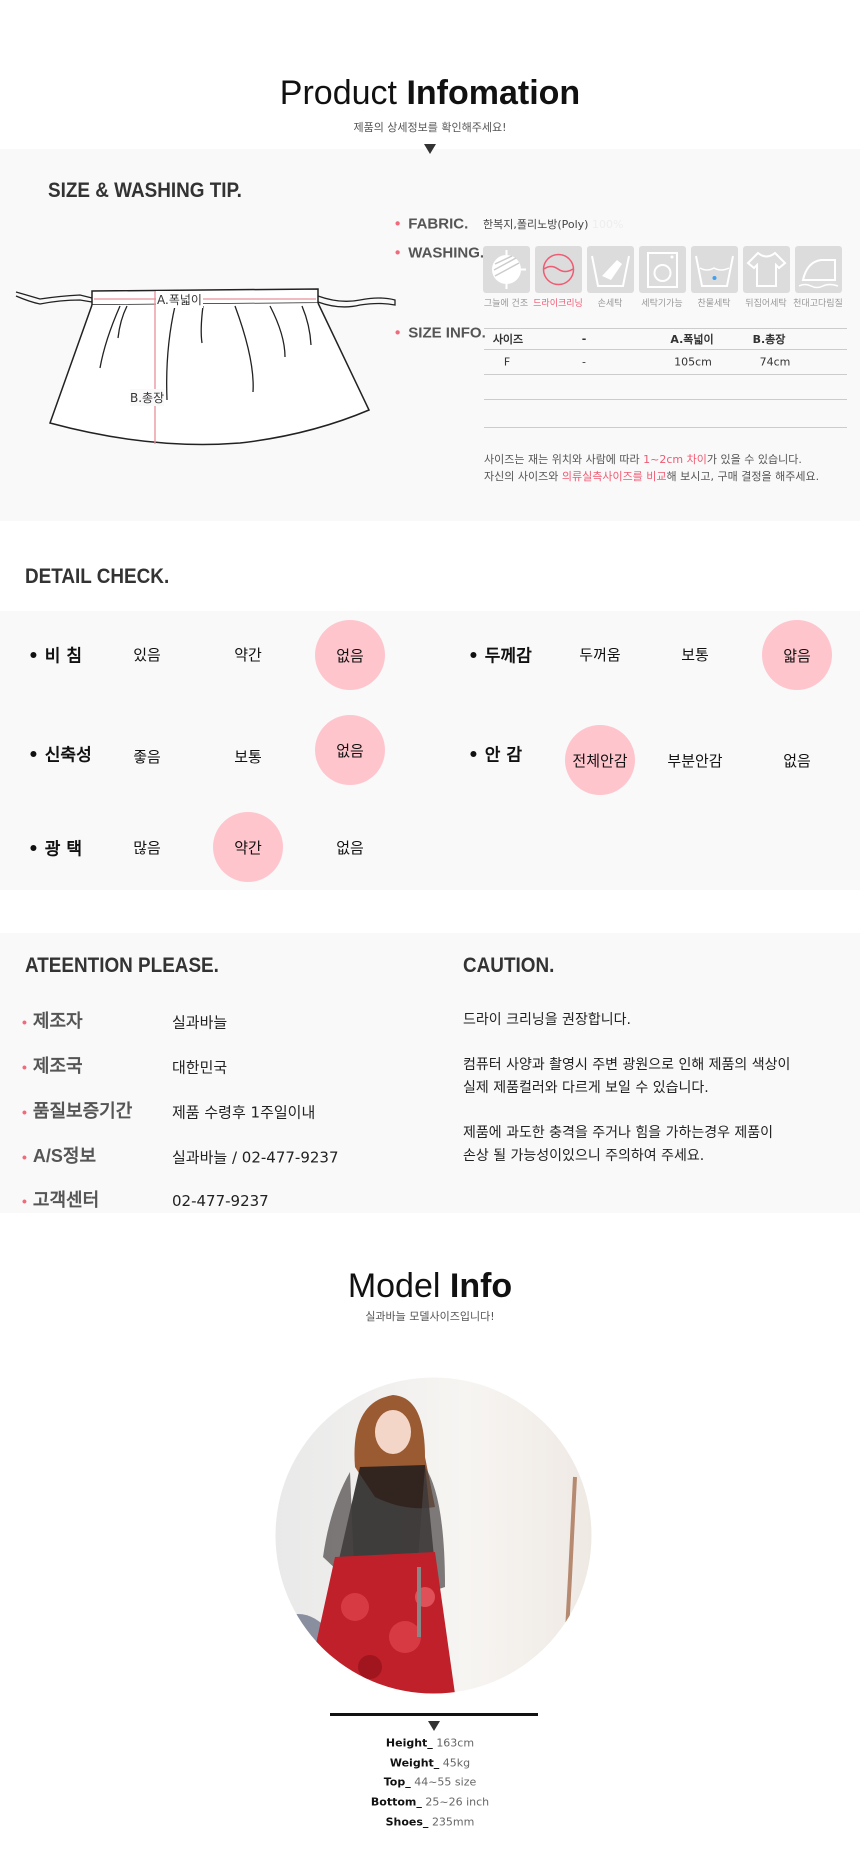 The image size is (860, 1865). I want to click on detail-option: 많음, so click(147, 847).